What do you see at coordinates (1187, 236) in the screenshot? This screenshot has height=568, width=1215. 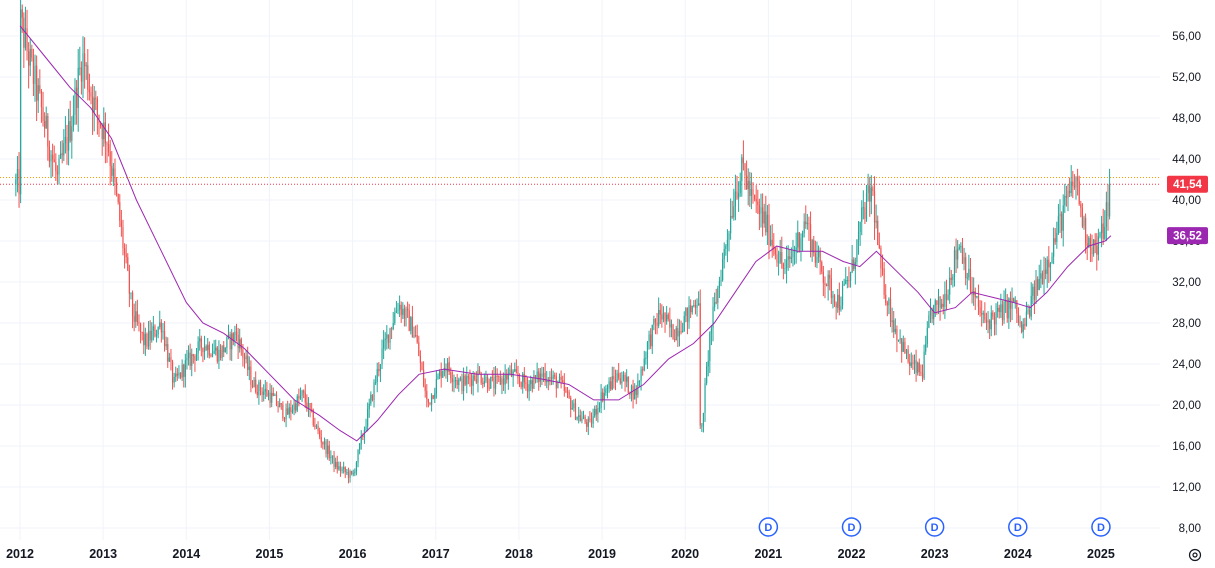 I see `ma-value-badge: 36,52` at bounding box center [1187, 236].